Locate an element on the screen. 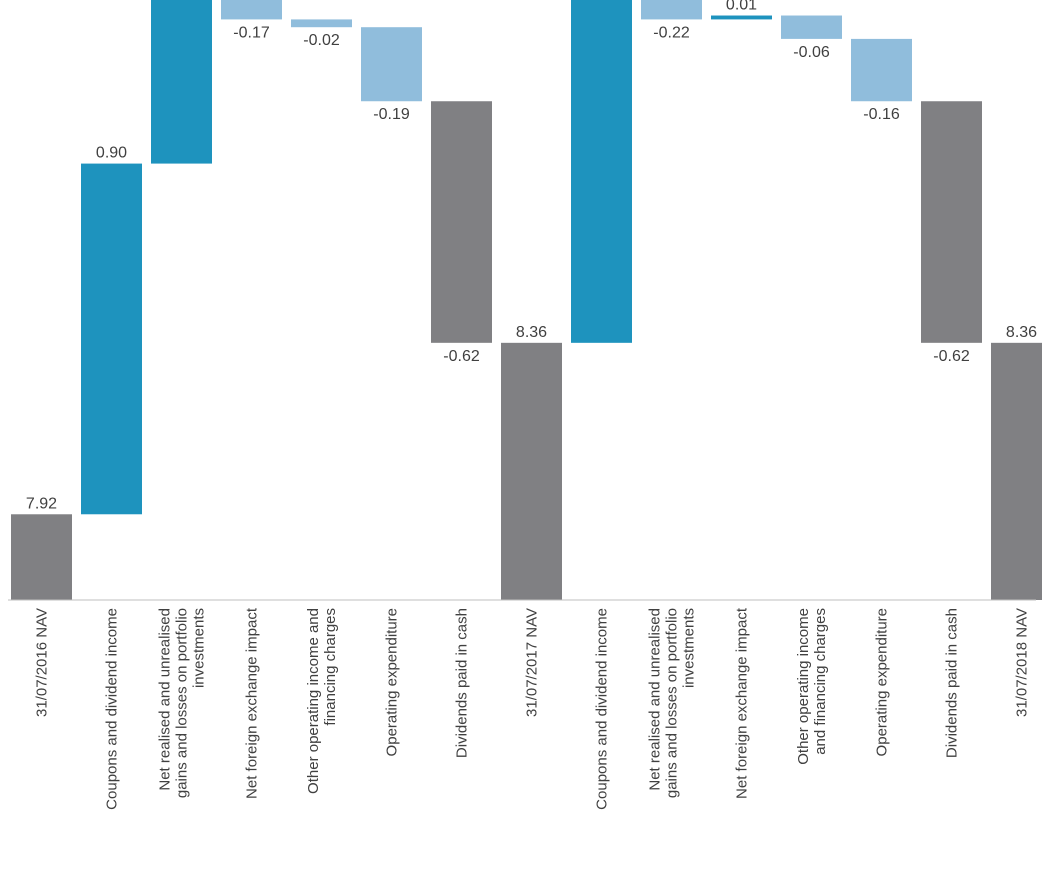 Image resolution: width=1042 pixels, height=870 pixels. category-label-2: Coupons and dividend income is located at coordinates (112, 709).